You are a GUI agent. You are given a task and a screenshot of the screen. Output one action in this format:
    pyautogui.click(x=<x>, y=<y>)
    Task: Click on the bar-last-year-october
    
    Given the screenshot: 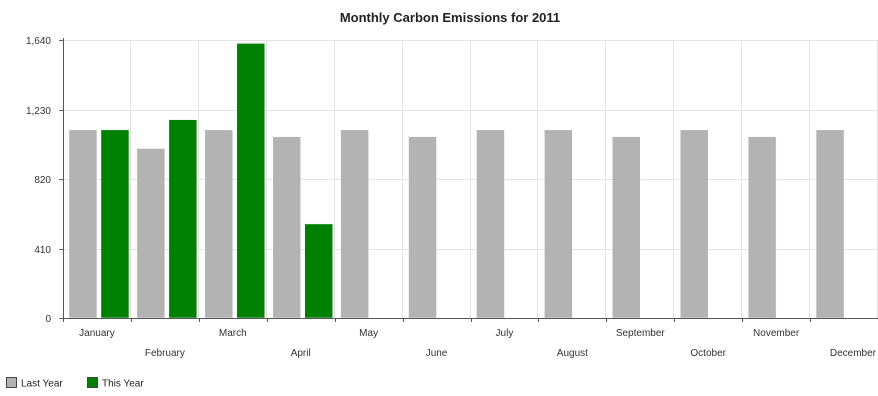 What is the action you would take?
    pyautogui.click(x=694, y=224)
    